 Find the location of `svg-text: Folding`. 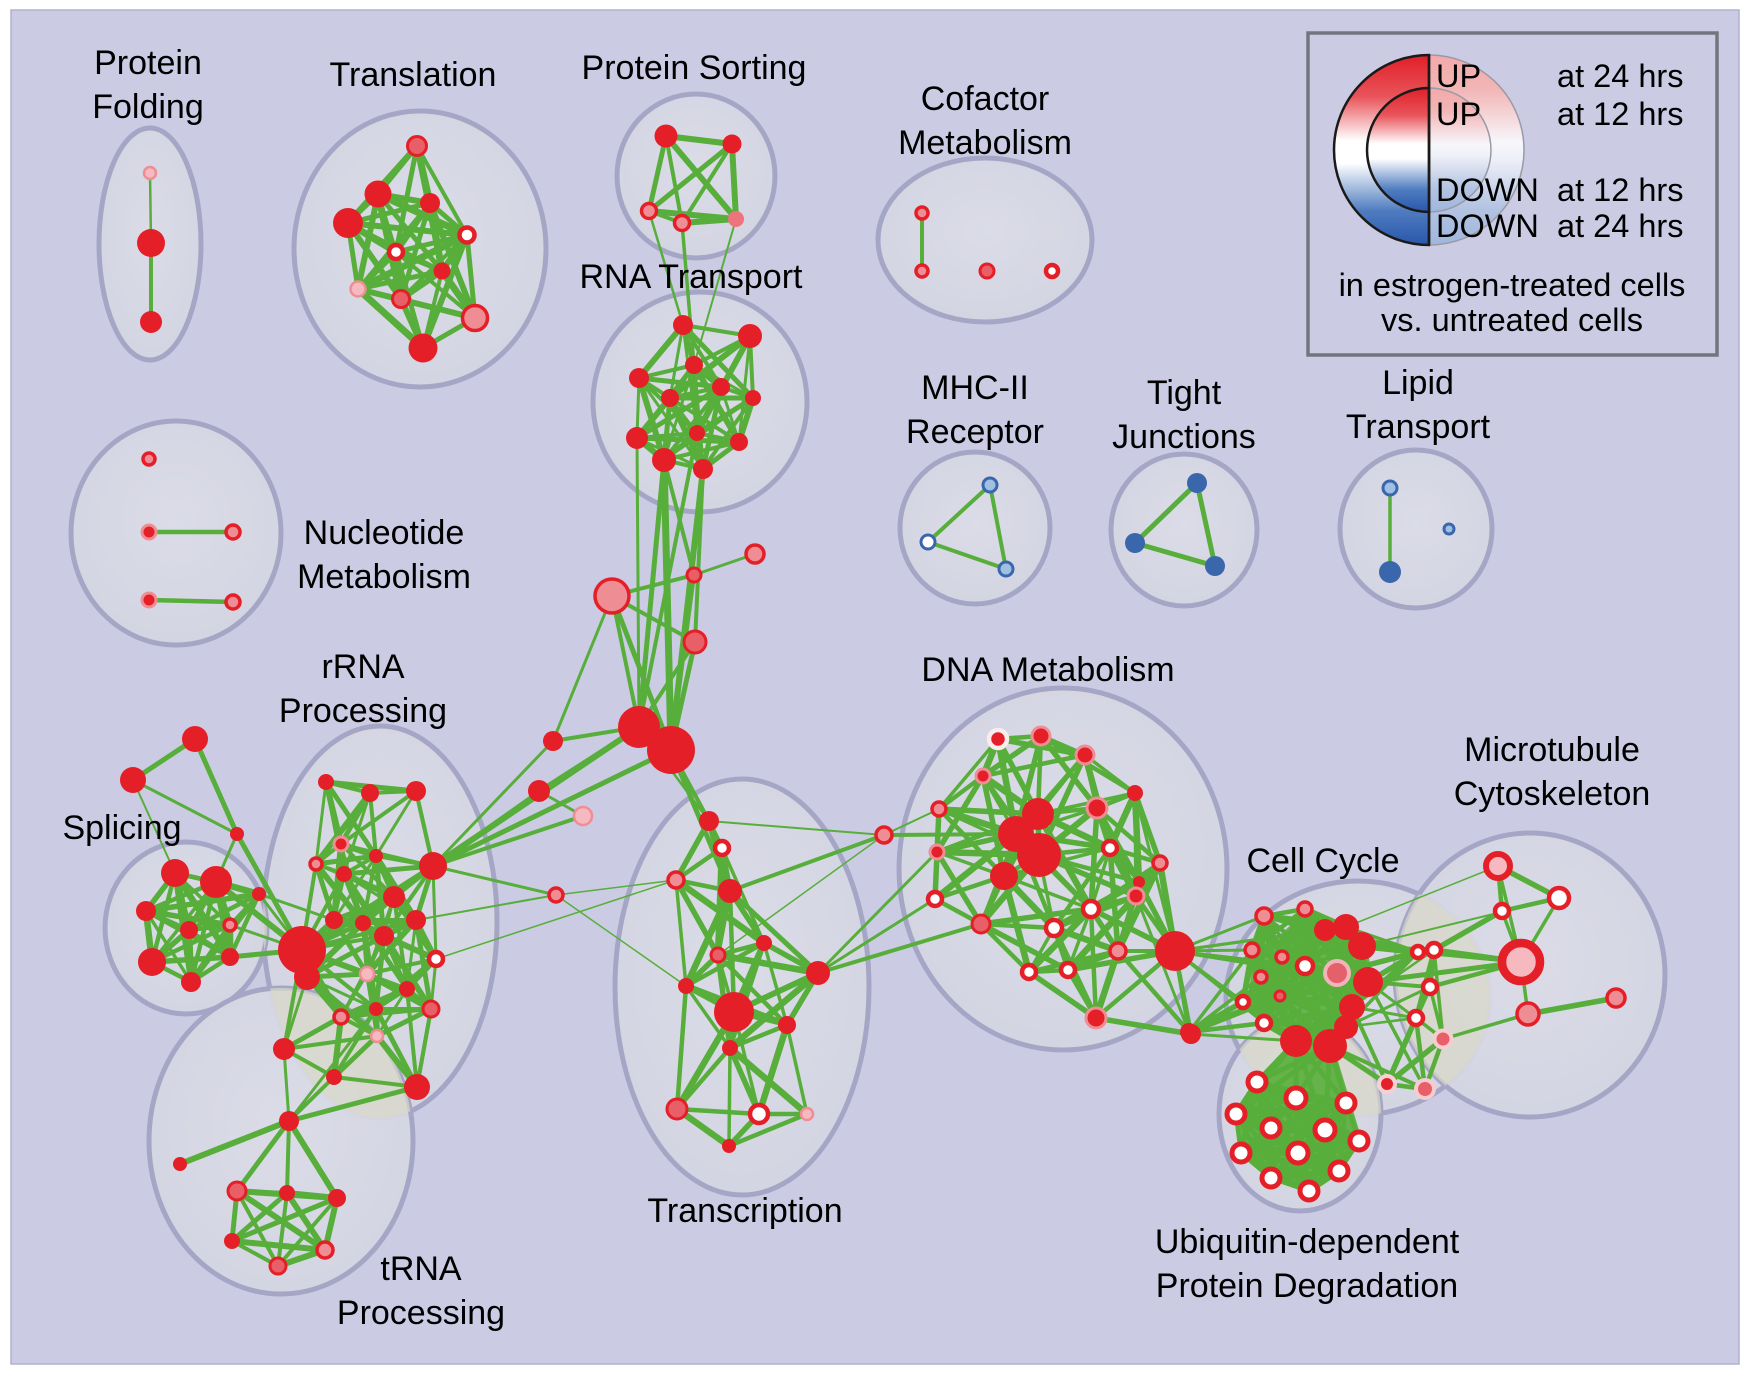

svg-text: Folding is located at coordinates (148, 107).